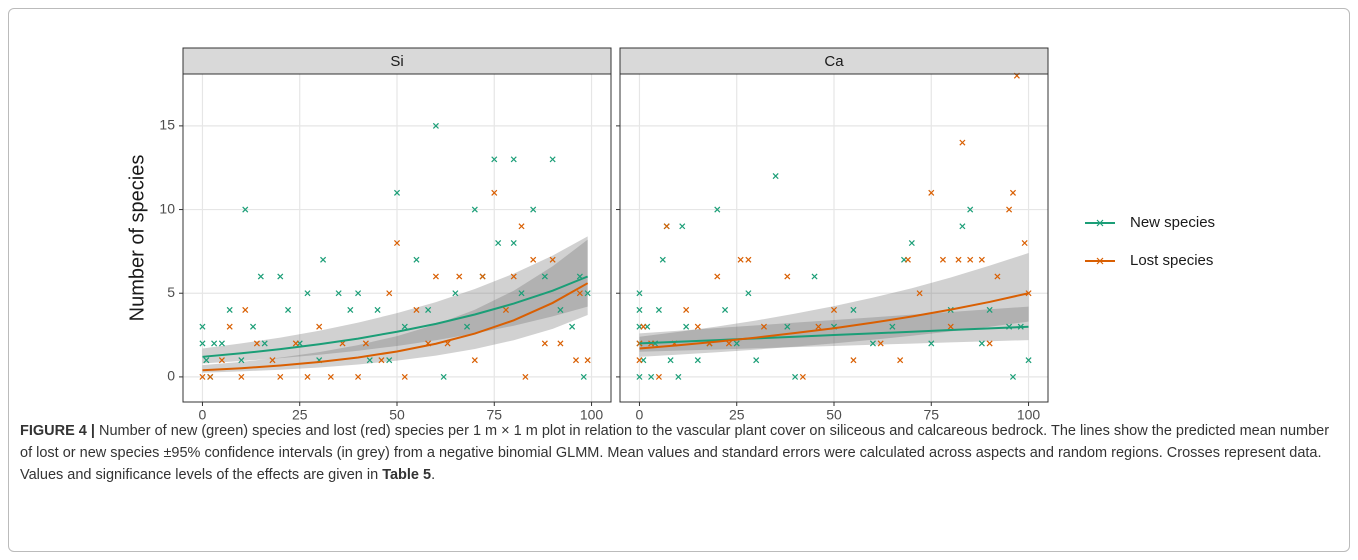 The height and width of the screenshot is (560, 1358). What do you see at coordinates (203, 413) in the screenshot?
I see `x-tick-label: 0` at bounding box center [203, 413].